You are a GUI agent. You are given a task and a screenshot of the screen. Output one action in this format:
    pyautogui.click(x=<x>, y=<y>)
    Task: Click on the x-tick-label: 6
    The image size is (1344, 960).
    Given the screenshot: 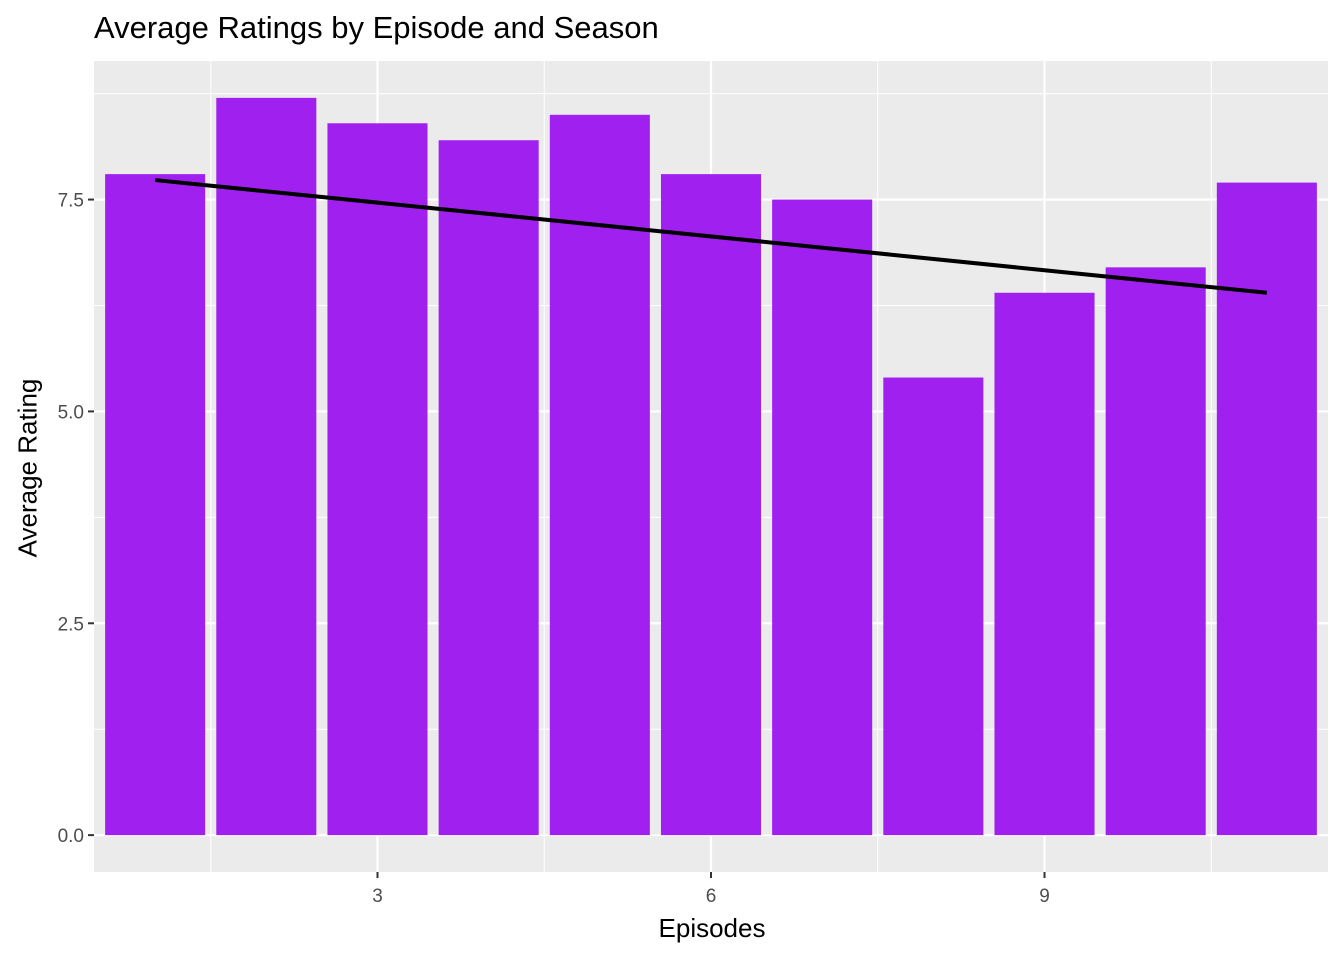 What is the action you would take?
    pyautogui.click(x=711, y=896)
    